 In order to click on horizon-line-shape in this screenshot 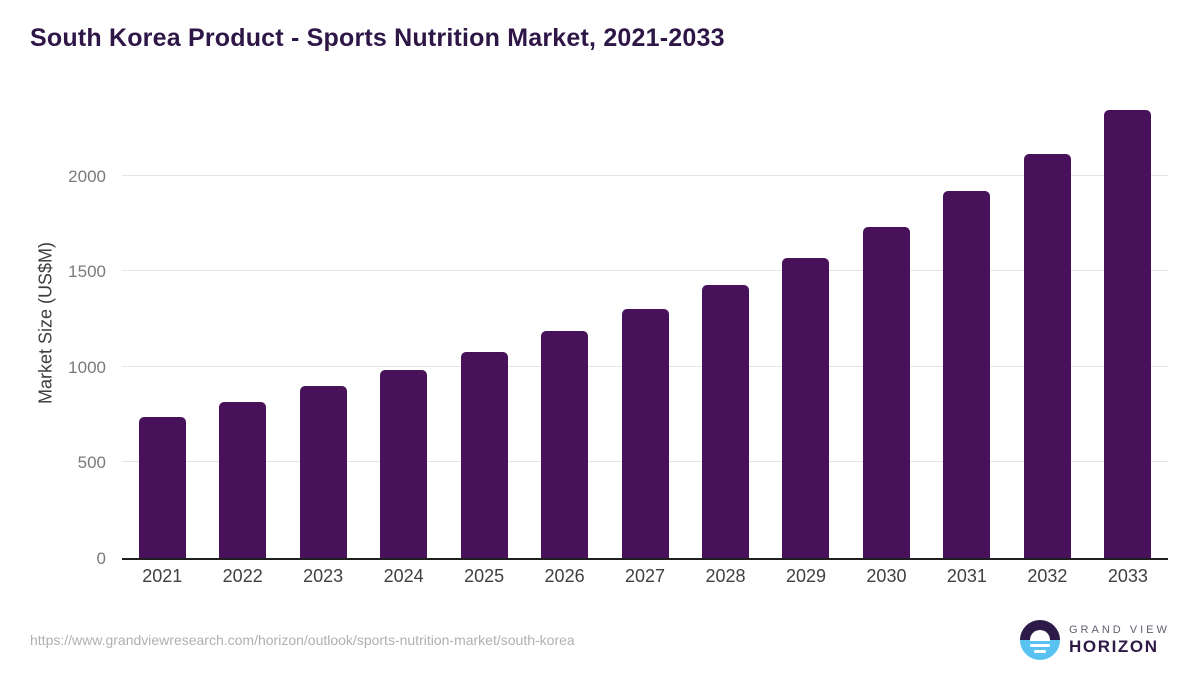, I will do `click(1040, 645)`.